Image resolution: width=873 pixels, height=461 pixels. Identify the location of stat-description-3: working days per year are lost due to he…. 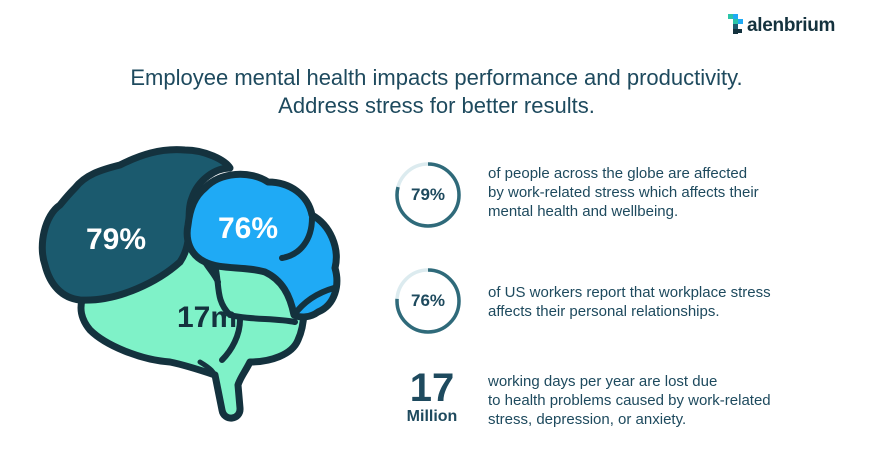
(629, 400).